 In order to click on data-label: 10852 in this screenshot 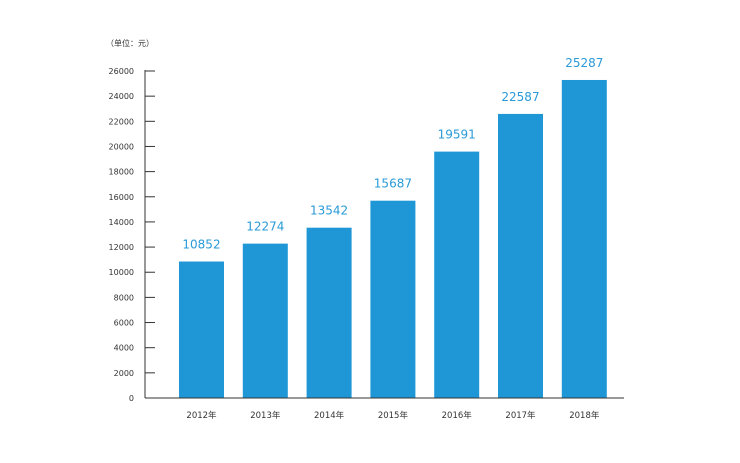, I will do `click(201, 245)`.